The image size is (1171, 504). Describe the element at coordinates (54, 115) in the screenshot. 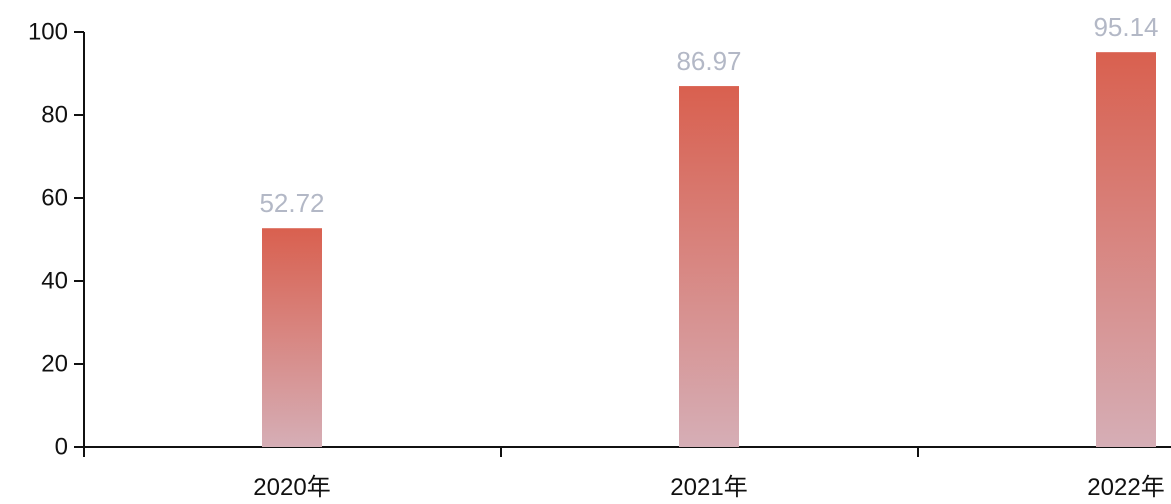

I see `y-tick-label: 80` at that location.